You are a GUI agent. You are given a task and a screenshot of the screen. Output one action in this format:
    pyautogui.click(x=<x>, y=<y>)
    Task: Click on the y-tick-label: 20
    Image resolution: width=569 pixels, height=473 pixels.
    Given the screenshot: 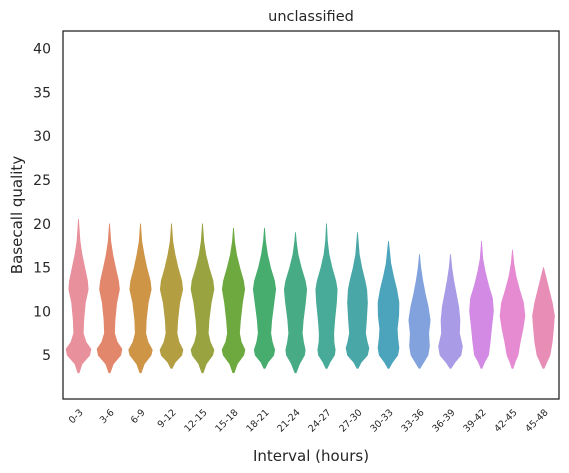 What is the action you would take?
    pyautogui.click(x=42, y=225)
    